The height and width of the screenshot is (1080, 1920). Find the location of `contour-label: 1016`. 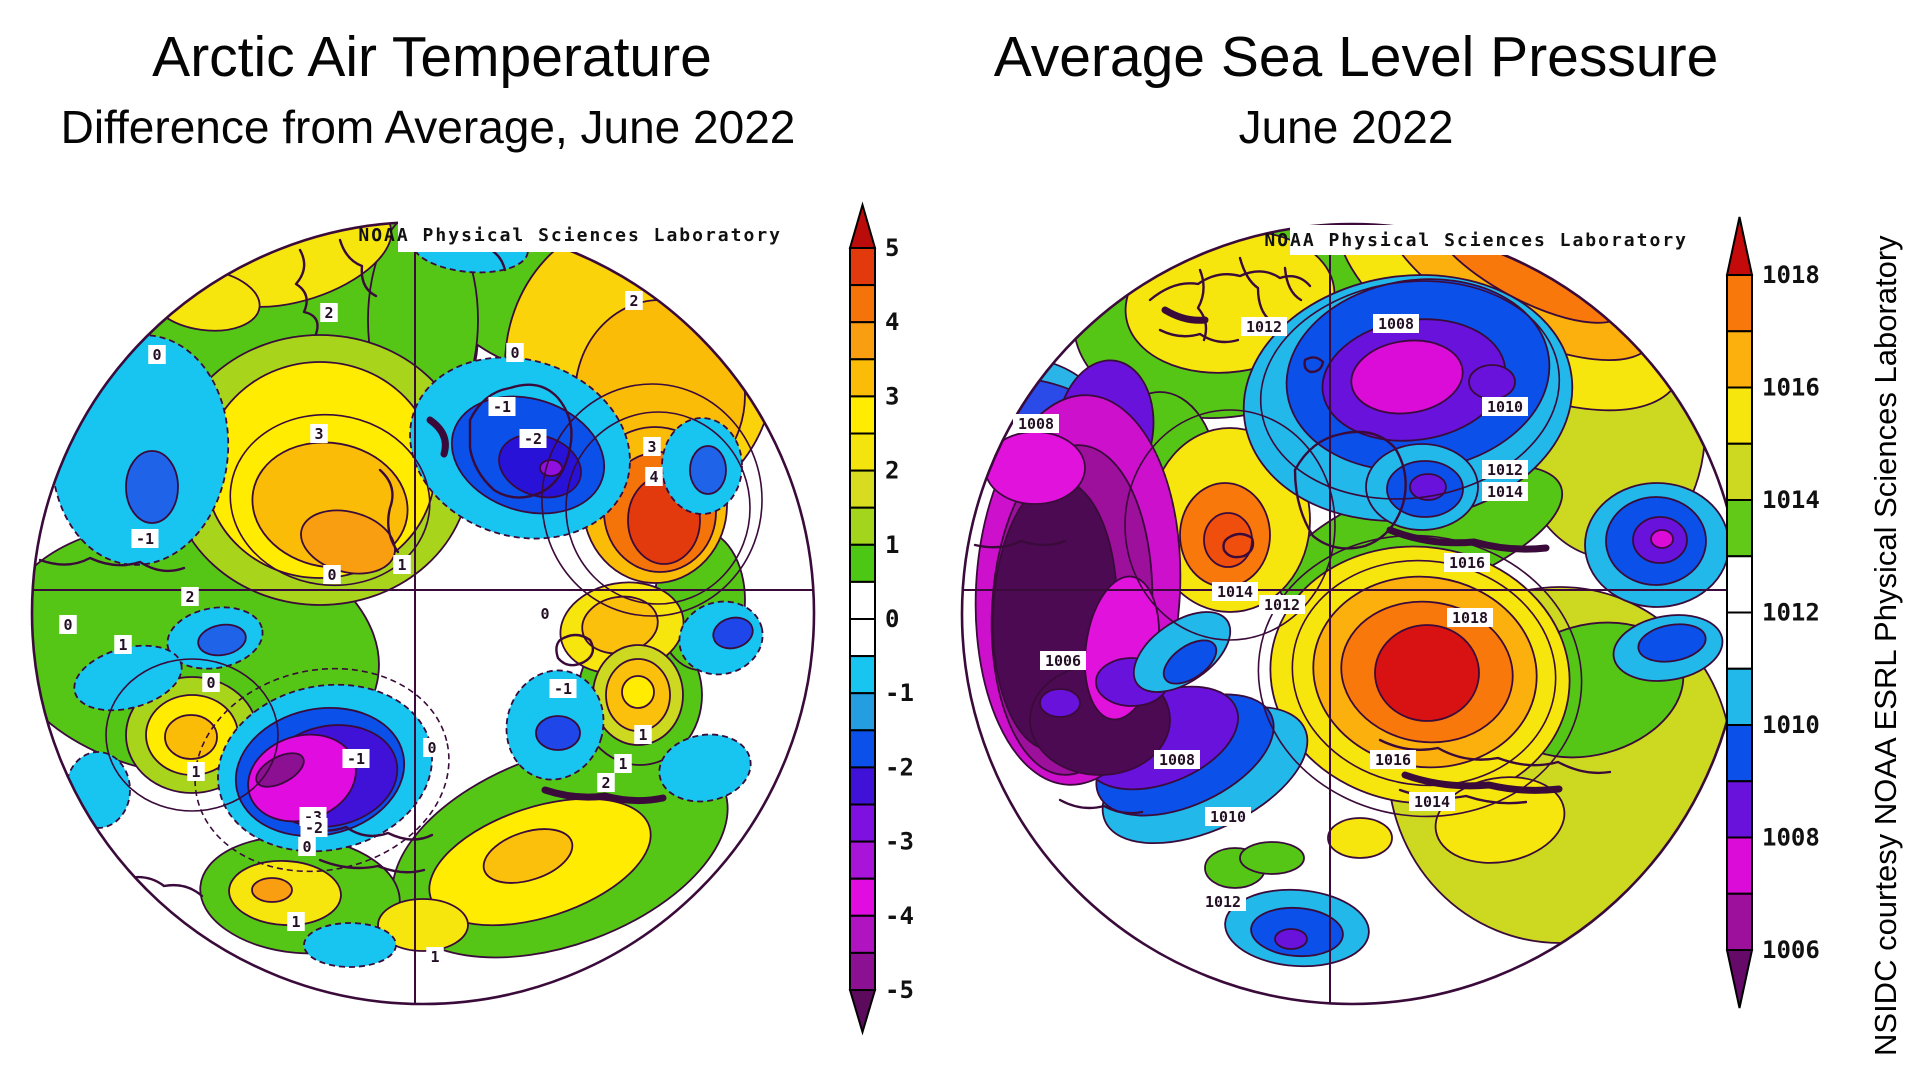

contour-label: 1016 is located at coordinates (1393, 759).